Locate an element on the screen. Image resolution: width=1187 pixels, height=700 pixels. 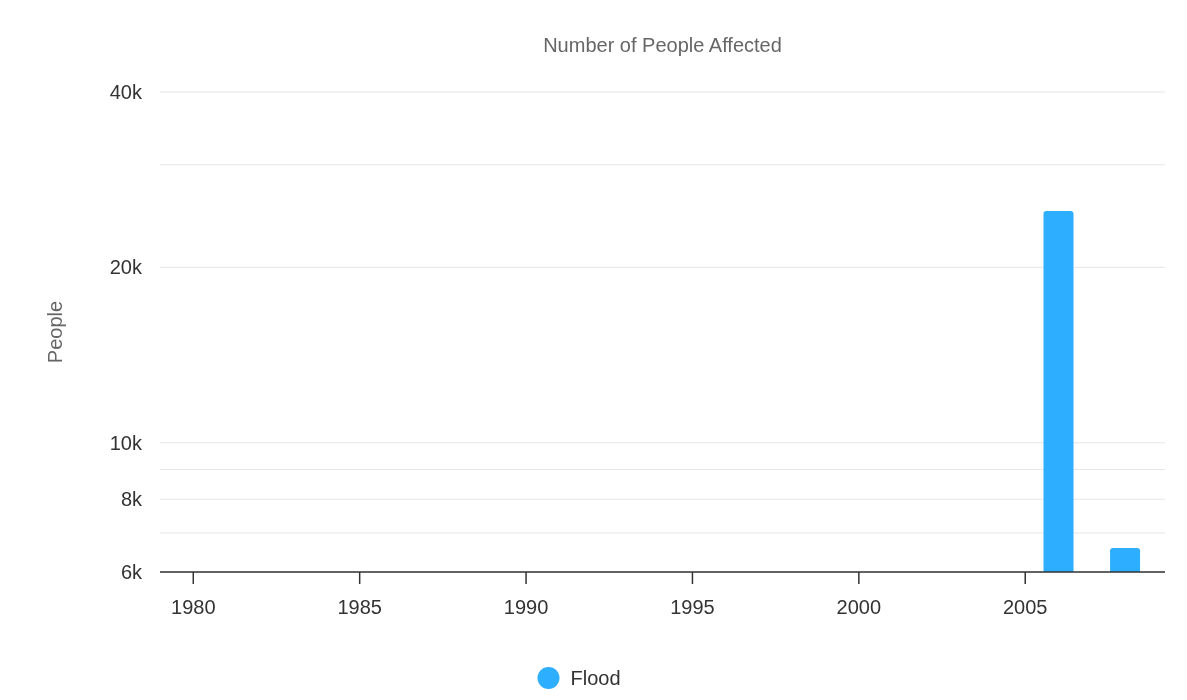
y-axis-title: People is located at coordinates (55, 332).